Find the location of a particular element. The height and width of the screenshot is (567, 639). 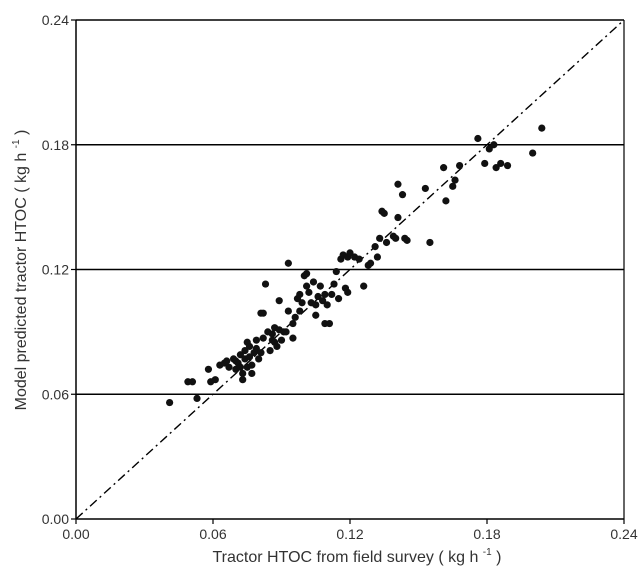

x-axis-unit-sup: -1 is located at coordinates (487, 552).